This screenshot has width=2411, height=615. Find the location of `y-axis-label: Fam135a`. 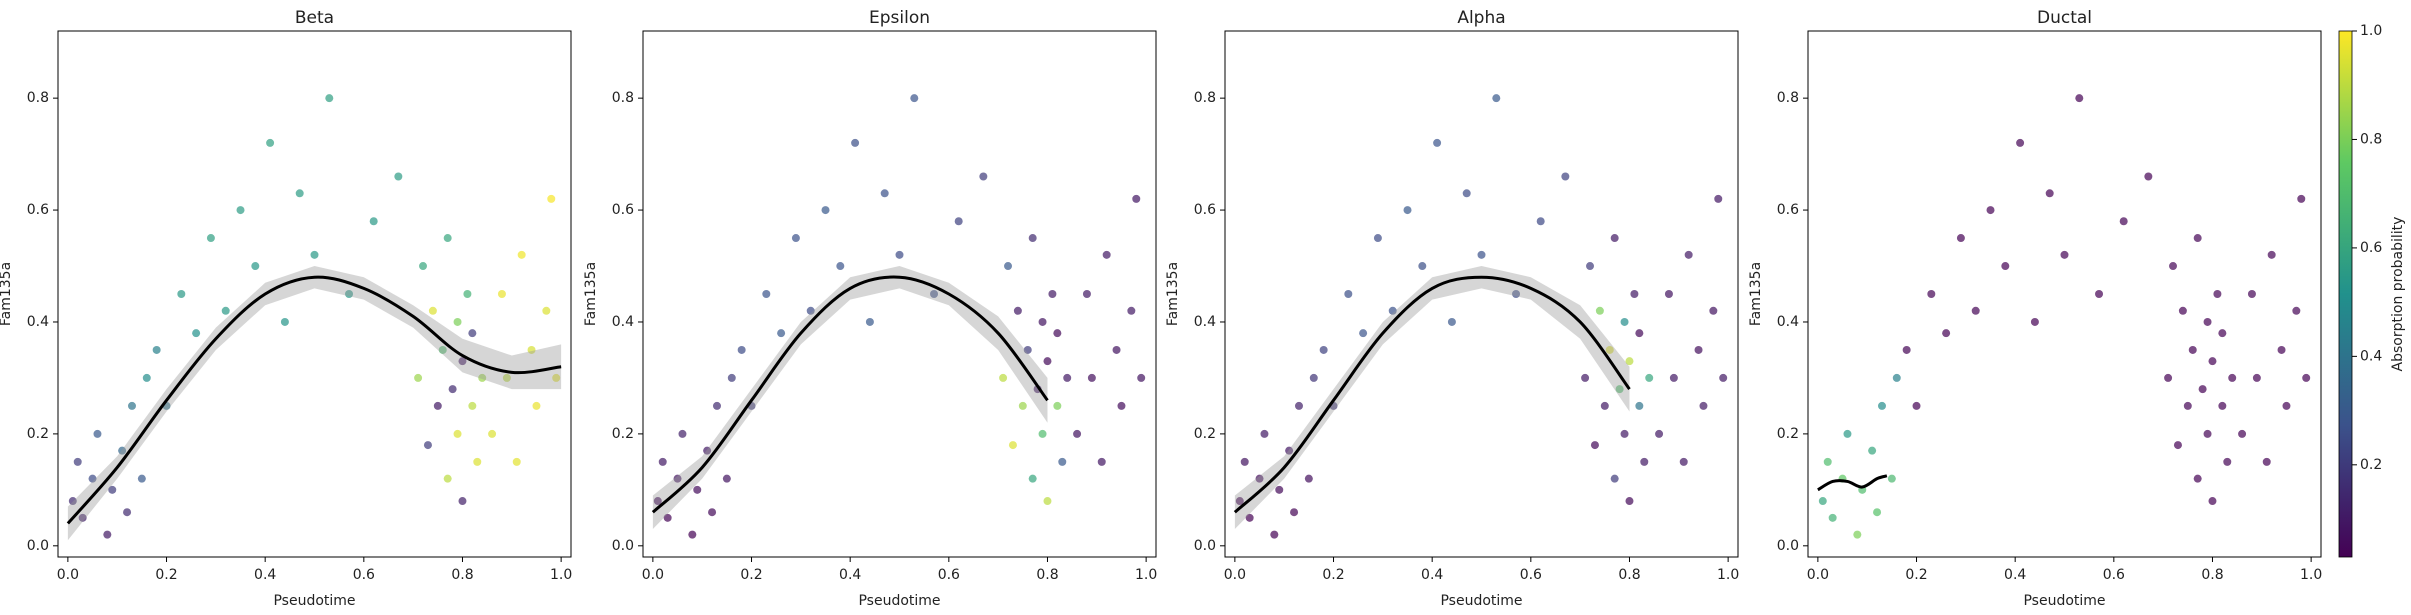

y-axis-label: Fam135a is located at coordinates (1173, 294).